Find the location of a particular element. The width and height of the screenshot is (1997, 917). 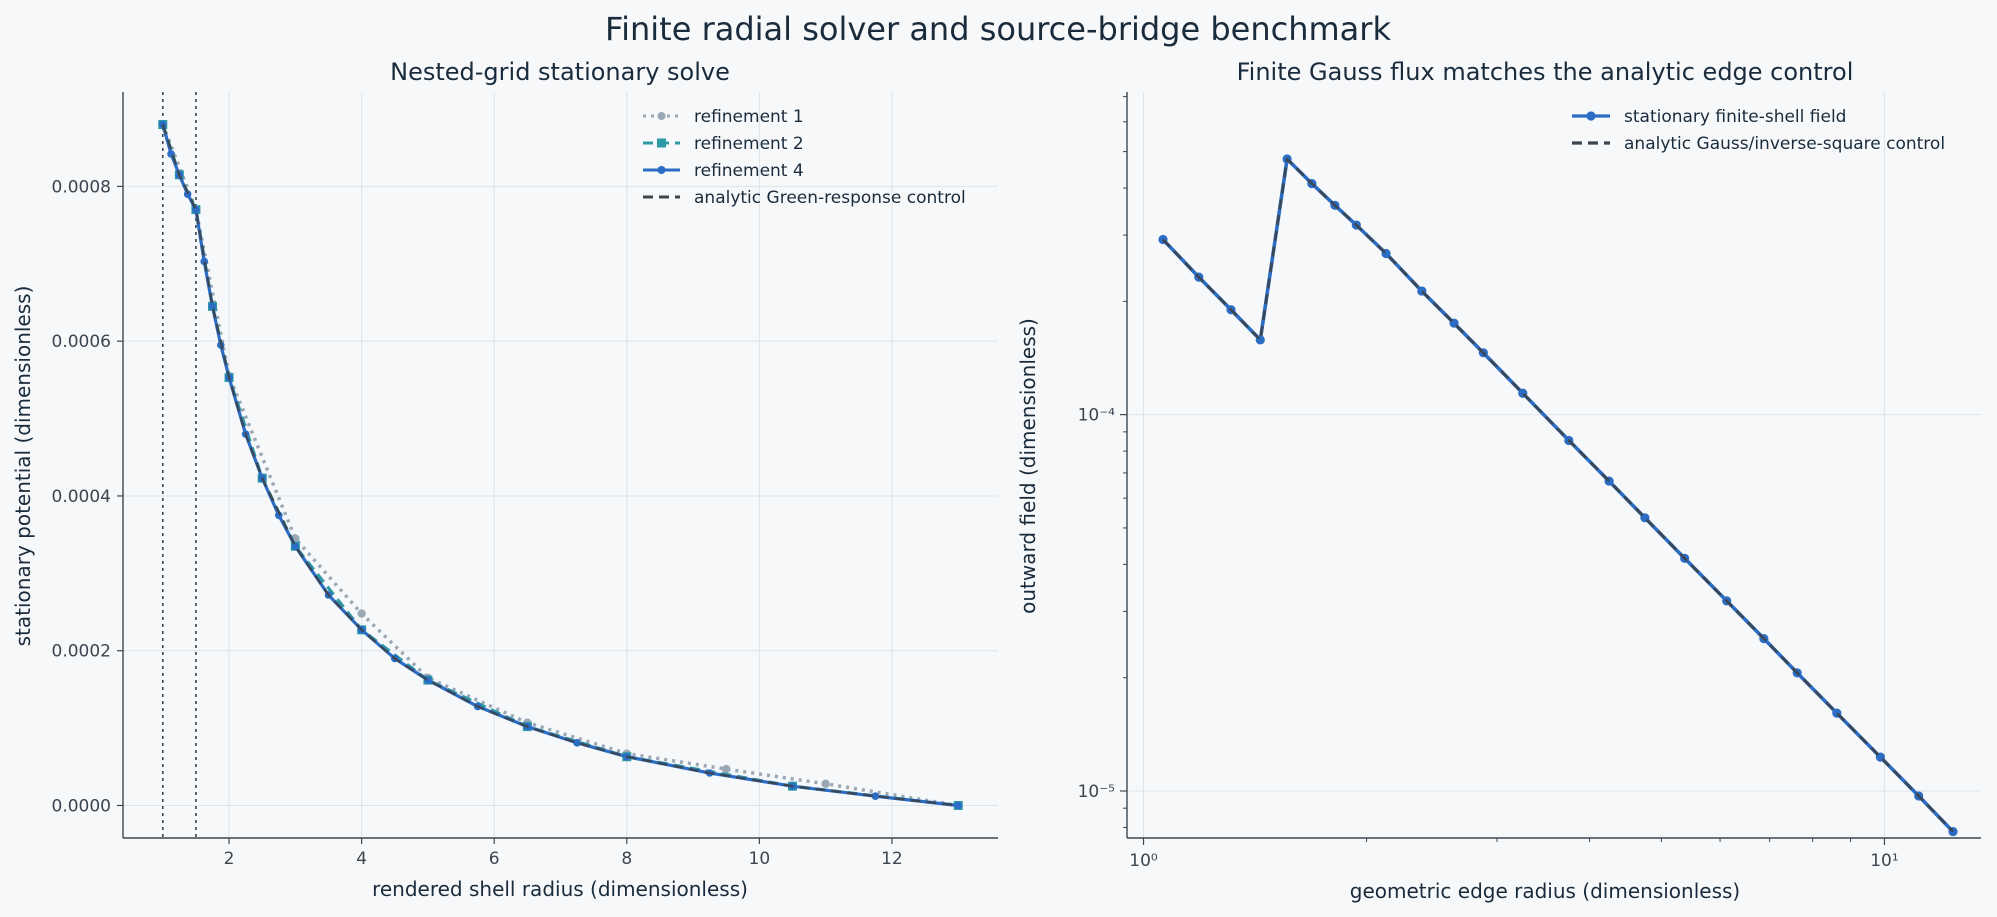

left-y-tick-label: 0.0000 is located at coordinates (81, 806).